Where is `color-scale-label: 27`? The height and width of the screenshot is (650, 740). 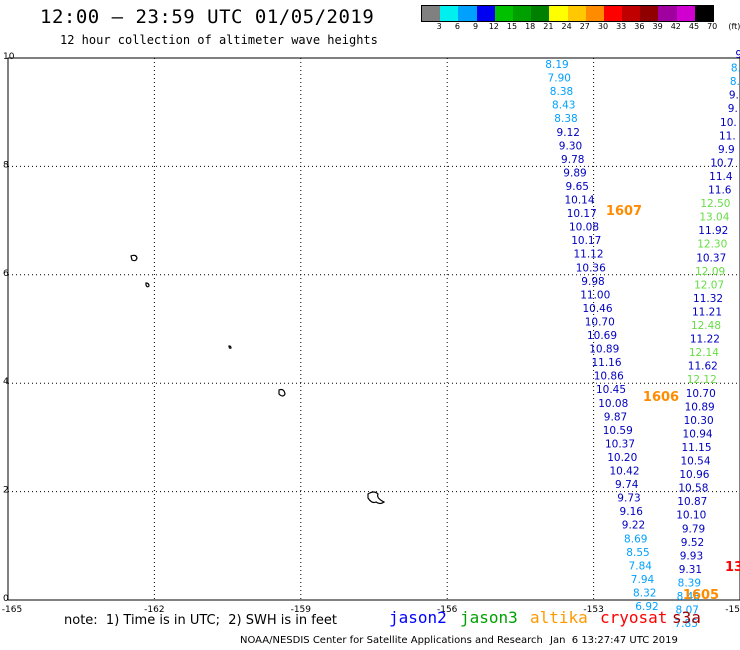 color-scale-label: 27 is located at coordinates (584, 26).